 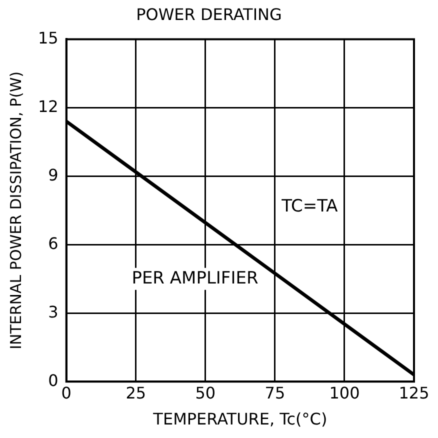 What do you see at coordinates (205, 392) in the screenshot?
I see `x-tick-label: 50` at bounding box center [205, 392].